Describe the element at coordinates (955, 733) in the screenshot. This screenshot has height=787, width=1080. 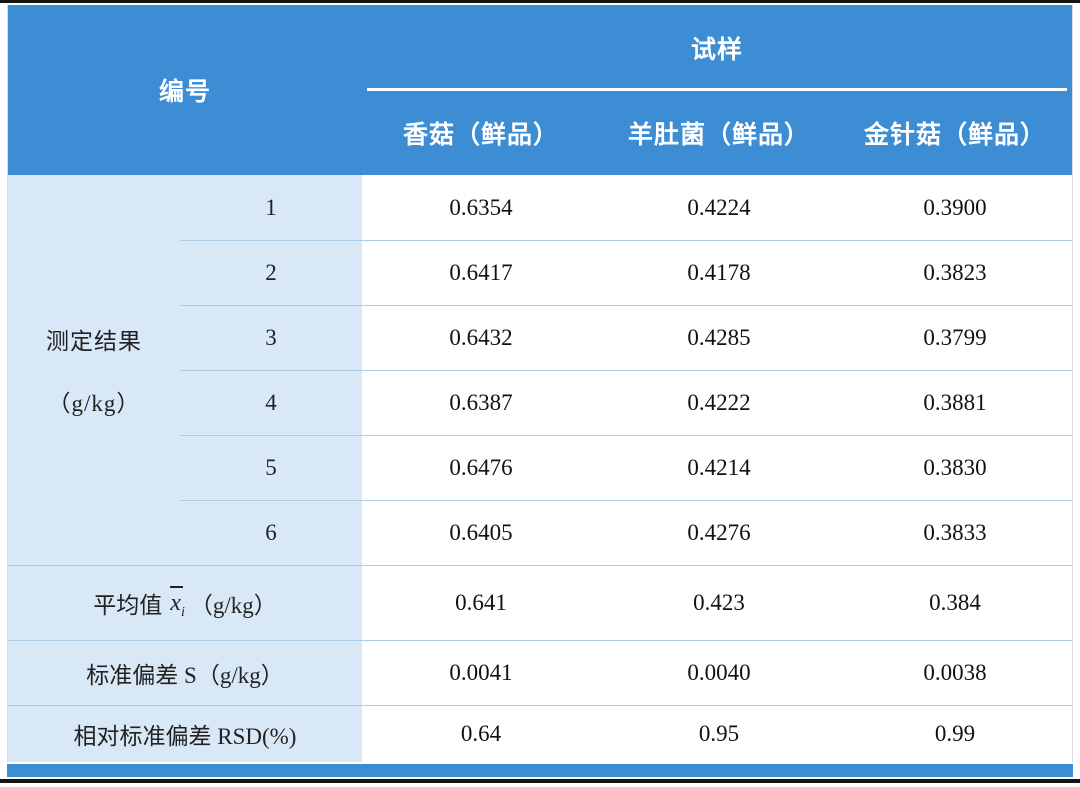
I see `rsd-value-cell: 0.99` at that location.